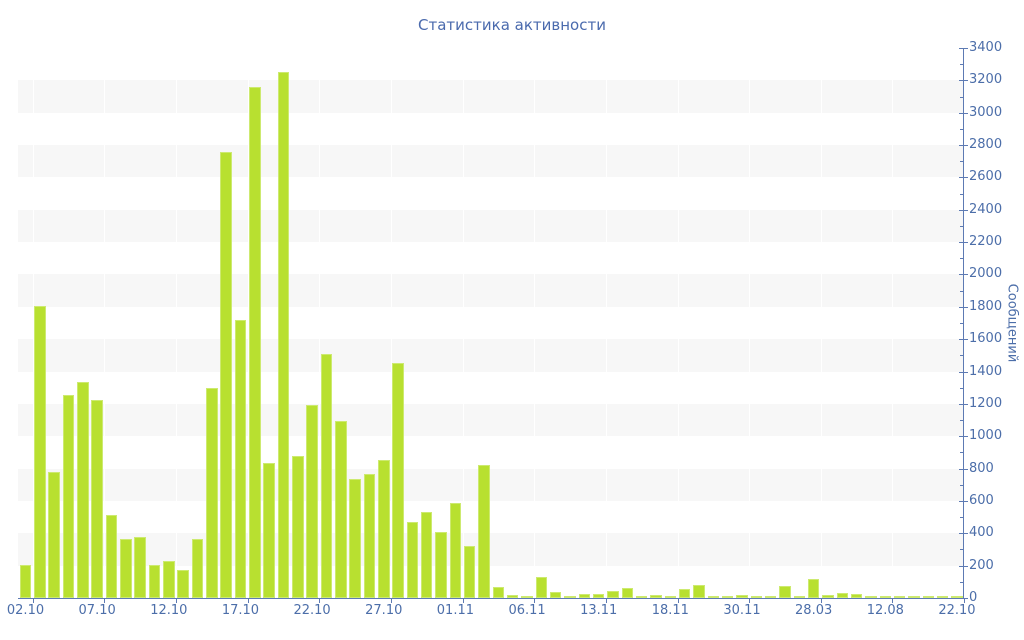 The image size is (1024, 640). Describe the element at coordinates (986, 145) in the screenshot. I see `y-tick-label: 2800` at that location.